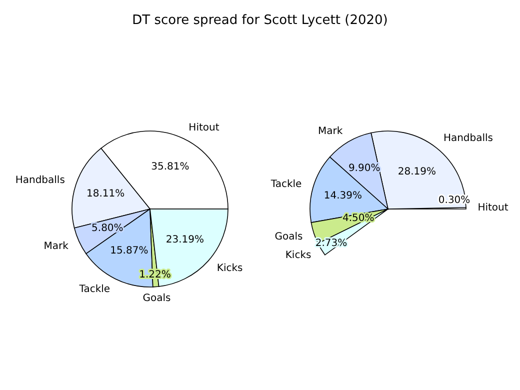  Describe the element at coordinates (170, 166) in the screenshot. I see `data-label: 35.81%` at that location.